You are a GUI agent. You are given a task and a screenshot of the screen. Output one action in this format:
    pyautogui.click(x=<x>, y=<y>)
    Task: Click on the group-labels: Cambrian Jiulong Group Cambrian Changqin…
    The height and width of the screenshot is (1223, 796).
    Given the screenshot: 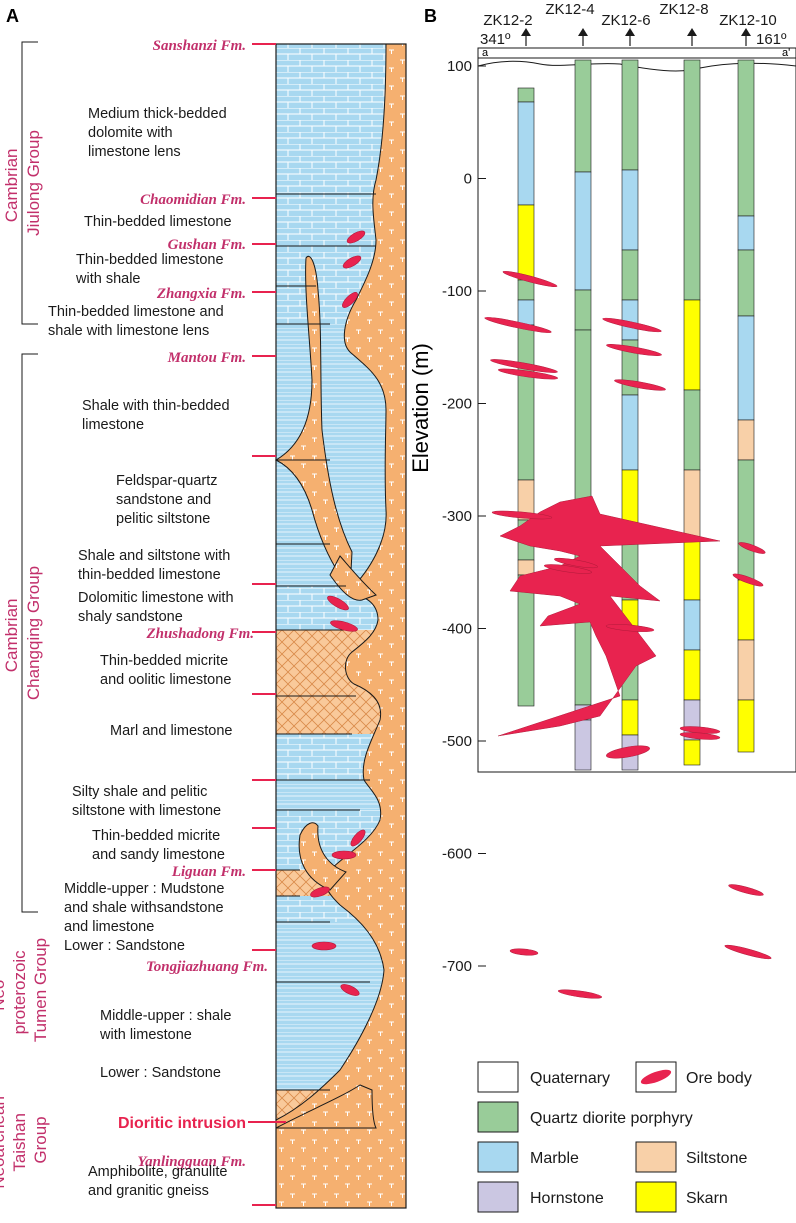 What is the action you would take?
    pyautogui.click(x=25, y=659)
    